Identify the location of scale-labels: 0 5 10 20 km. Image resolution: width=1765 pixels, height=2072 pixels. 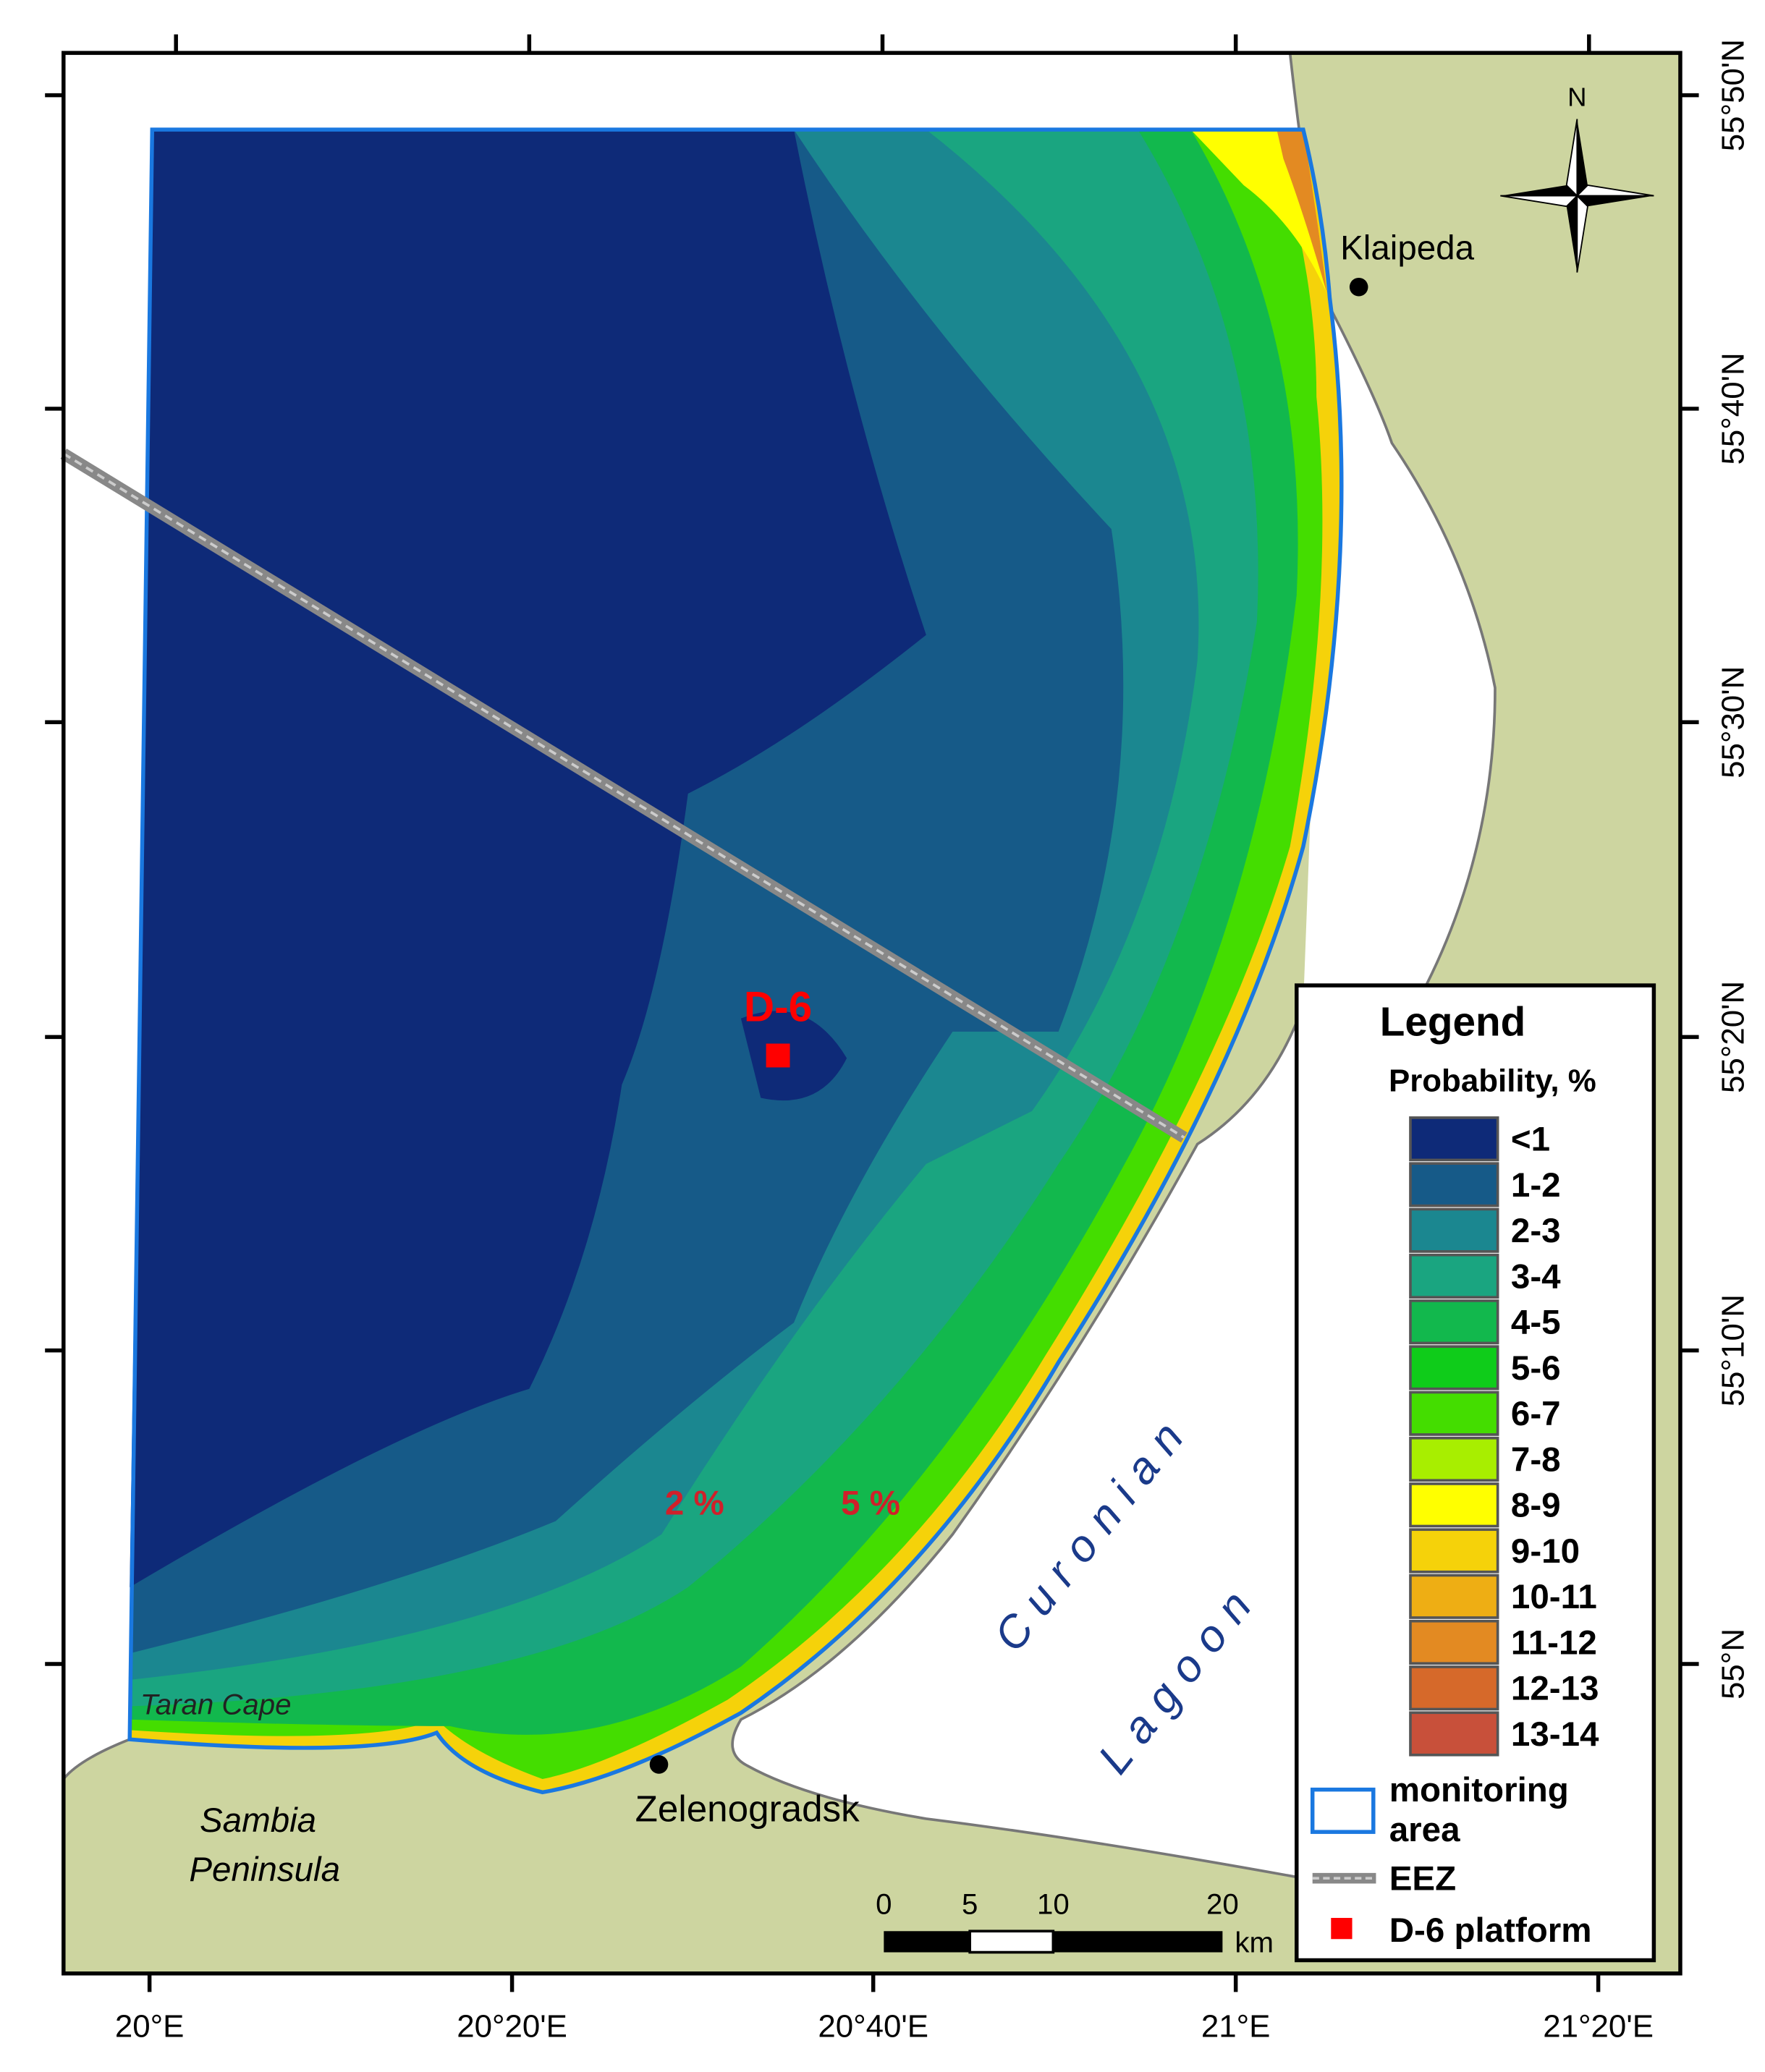
(1075, 1923).